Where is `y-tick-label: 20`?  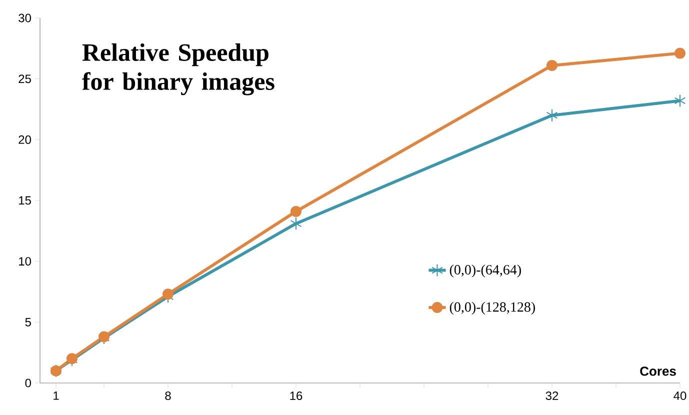
y-tick-label: 20 is located at coordinates (25, 139).